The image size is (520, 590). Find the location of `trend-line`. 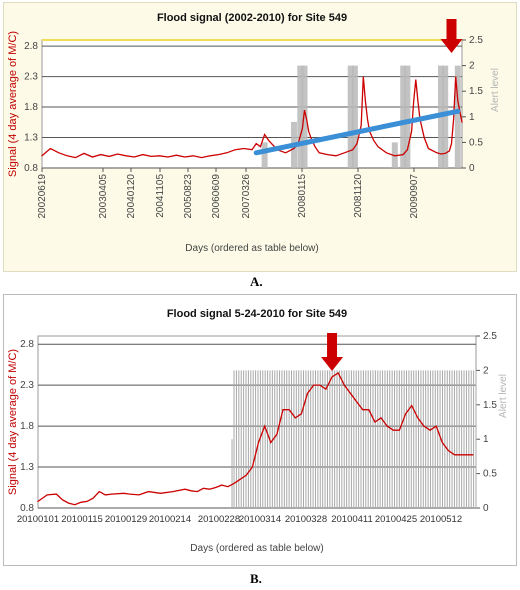

trend-line is located at coordinates (357, 132).